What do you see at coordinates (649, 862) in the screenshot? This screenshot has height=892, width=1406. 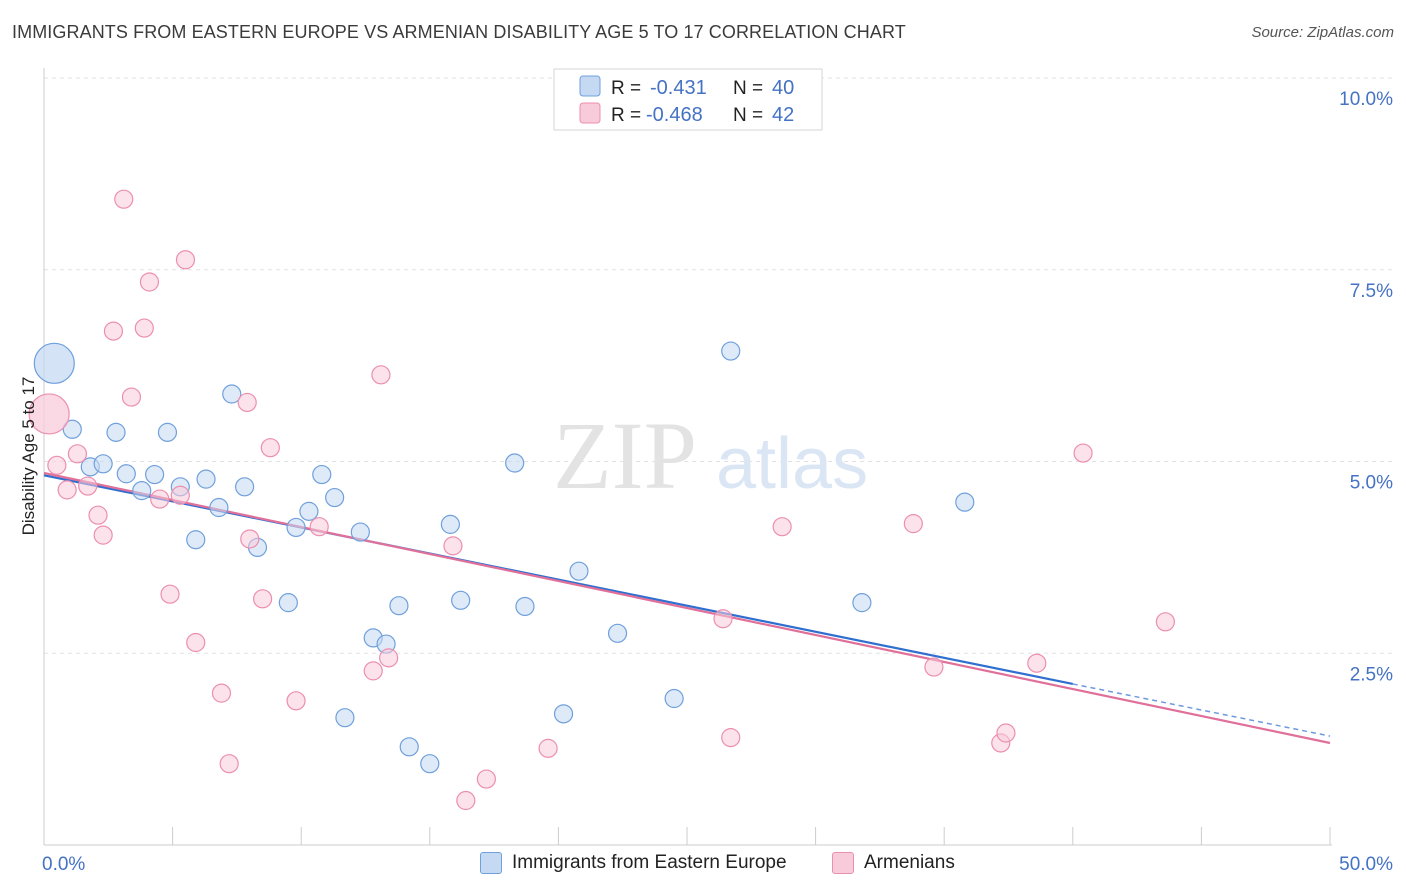 I see `legend-label-immigrants: Immigrants from Eastern Europe` at bounding box center [649, 862].